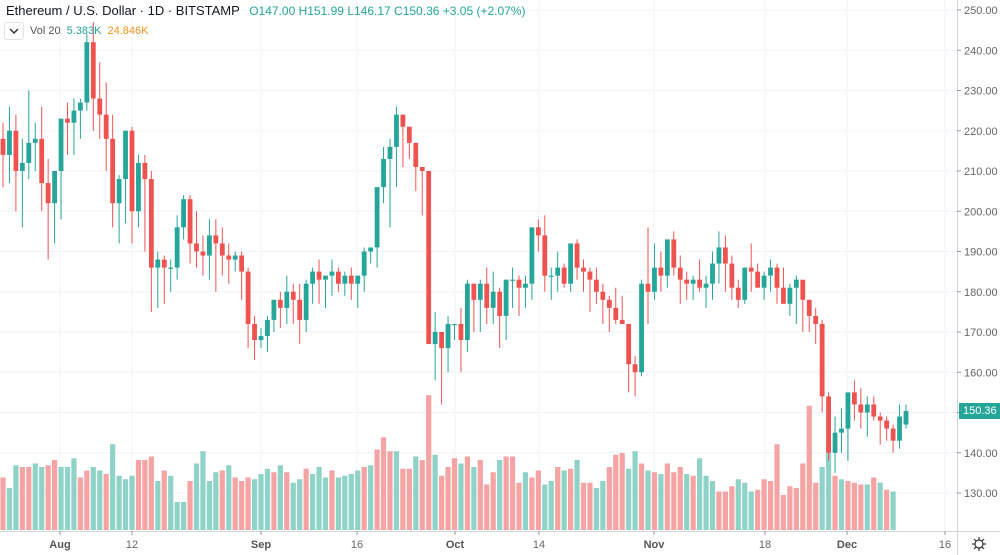 This screenshot has height=555, width=1000. Describe the element at coordinates (981, 494) in the screenshot. I see `price-tick-label: 130.00` at that location.